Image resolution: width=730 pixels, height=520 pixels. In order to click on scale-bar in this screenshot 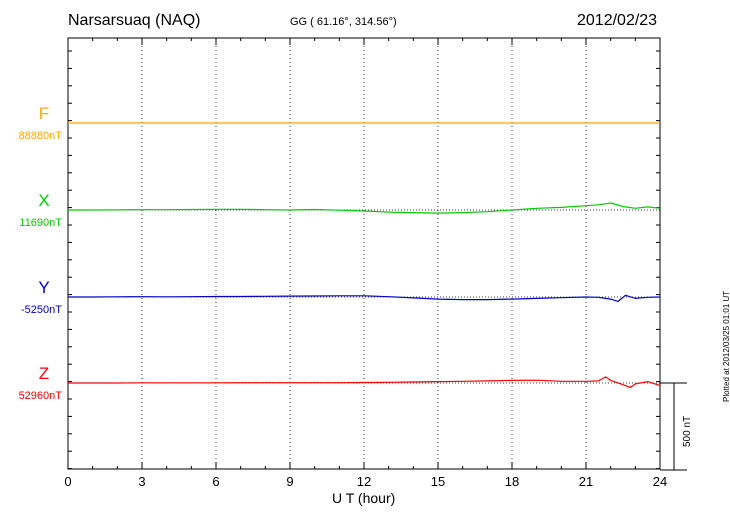, I will do `click(673, 426)`.